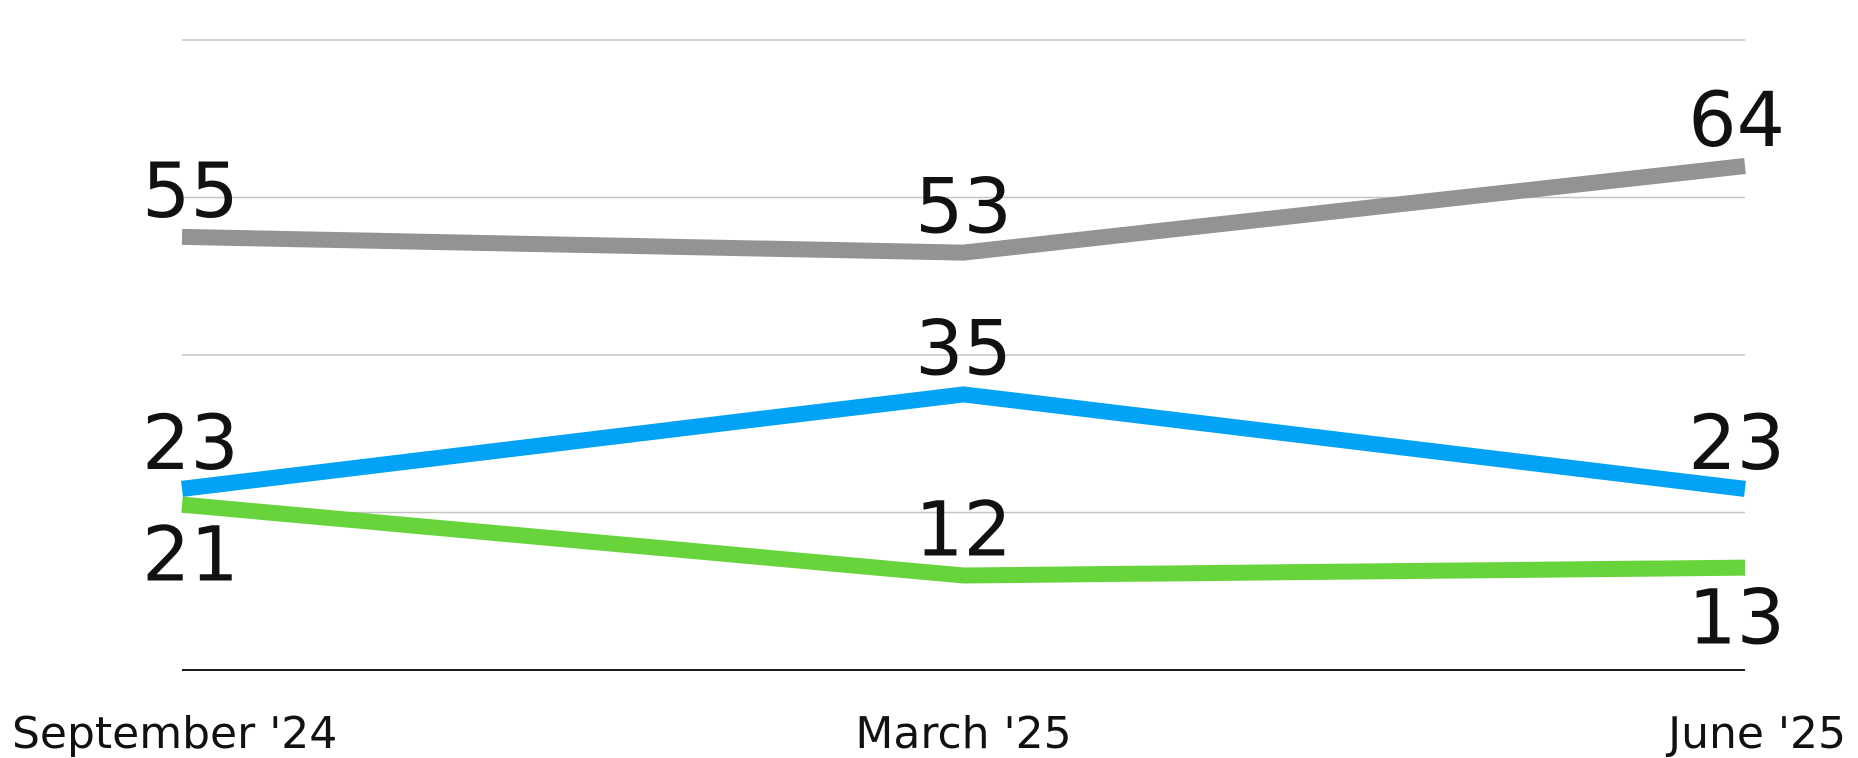 This screenshot has width=1858, height=758. I want to click on data-label: 12, so click(963, 529).